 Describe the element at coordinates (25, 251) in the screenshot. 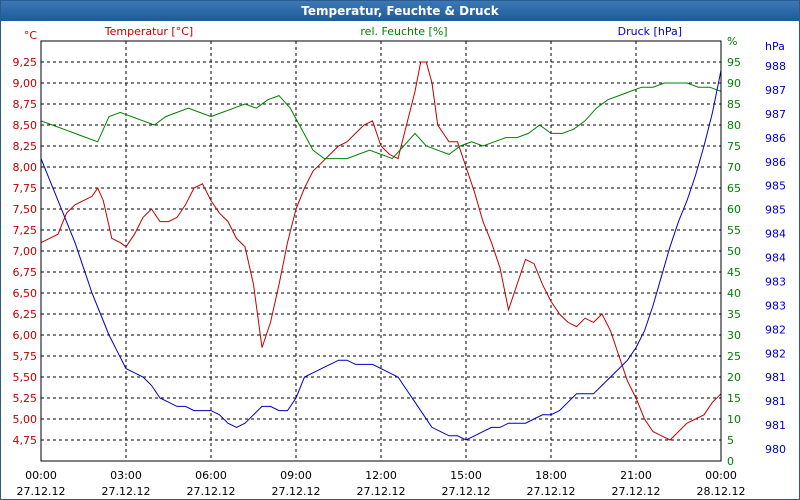

I see `temperature-tick-label: 7,00` at that location.